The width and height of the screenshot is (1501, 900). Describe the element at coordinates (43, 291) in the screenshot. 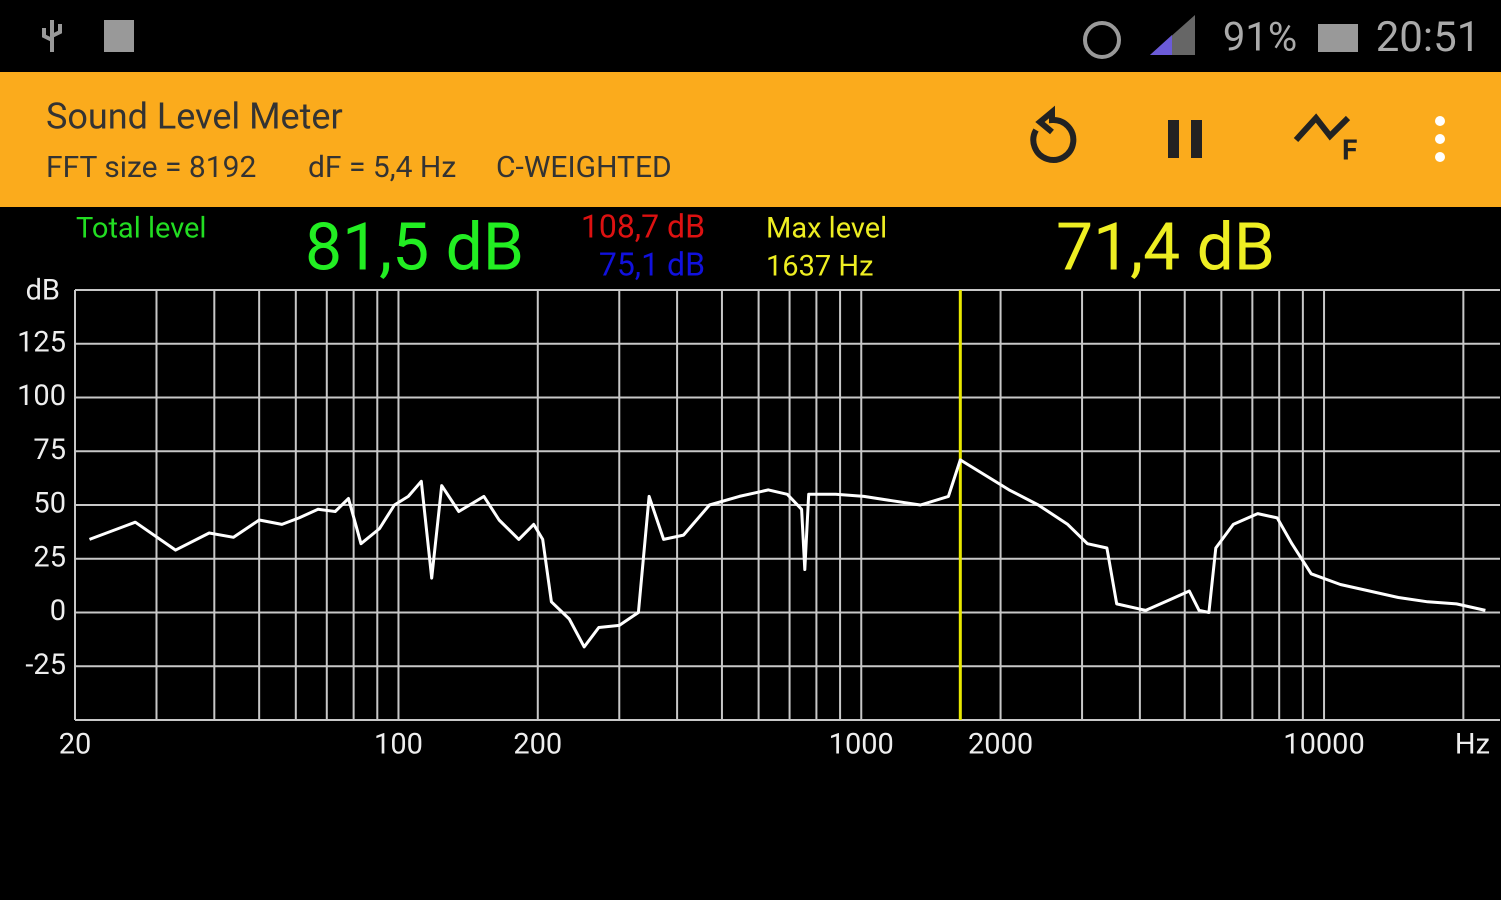

I see `y-axis-label: dB` at that location.